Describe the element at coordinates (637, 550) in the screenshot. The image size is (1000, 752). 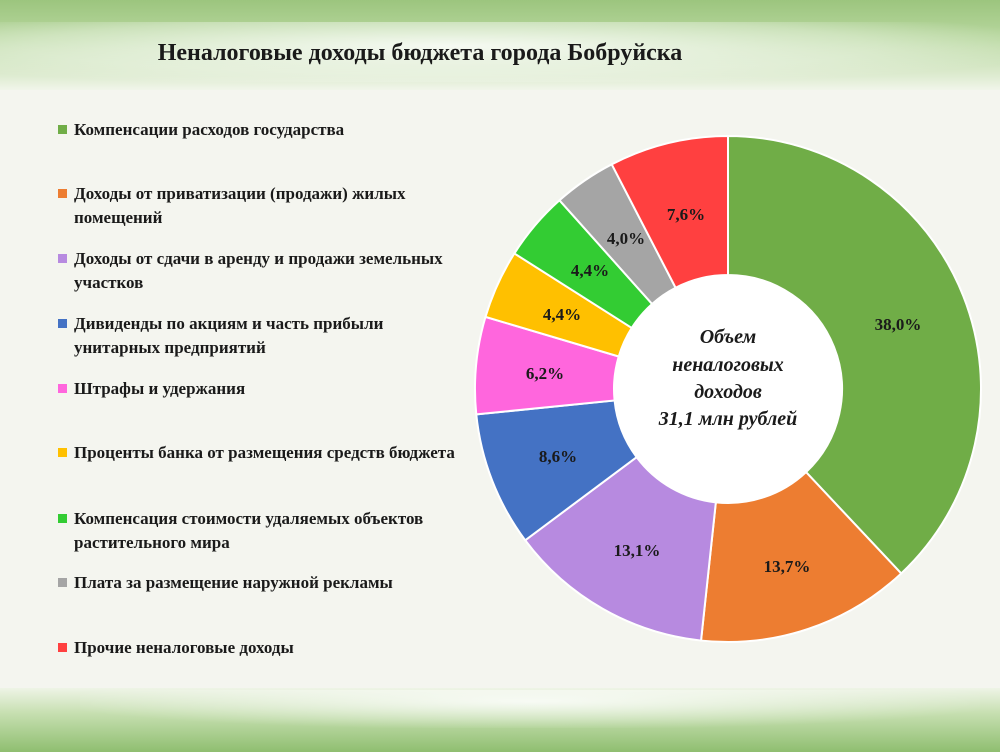
I see `slice-value-label: 13,1%` at that location.